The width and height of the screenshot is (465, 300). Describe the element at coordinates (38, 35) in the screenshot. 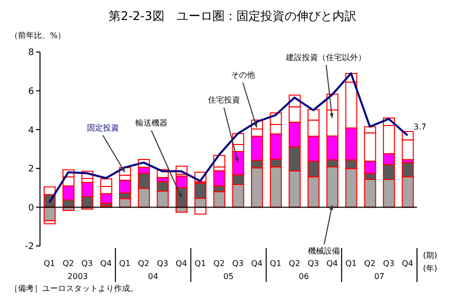

I see `y-axis-title: （前年比、%）` at that location.